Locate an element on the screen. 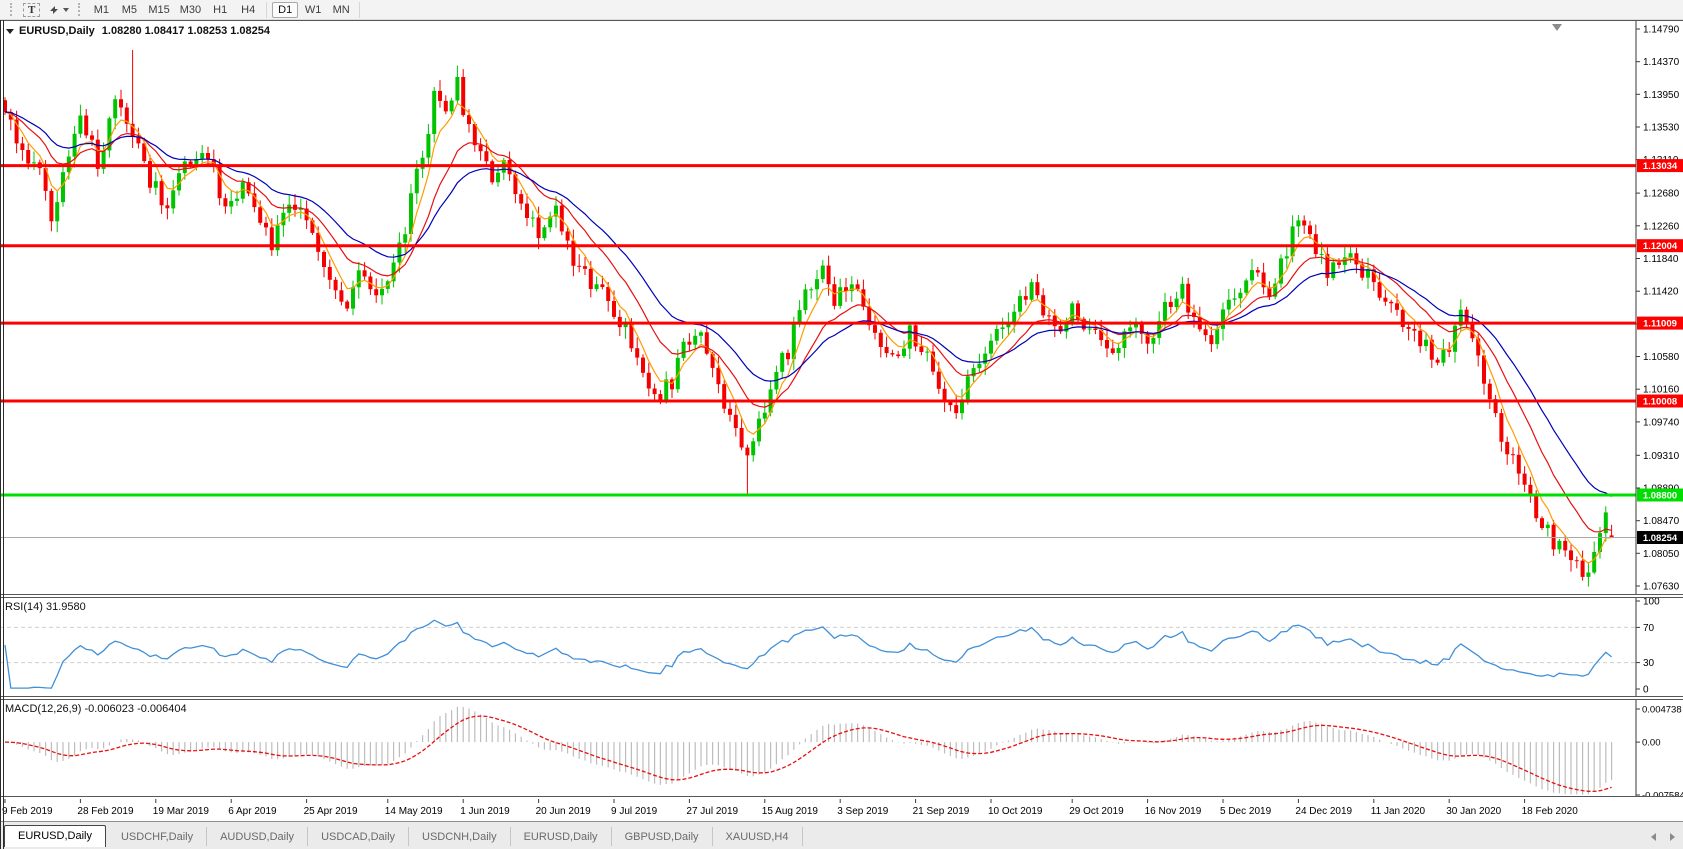 The height and width of the screenshot is (849, 1683). top-toolbar: T M1 M5 M15 M30 H1 H4 D1 W1 MN is located at coordinates (841, 10).